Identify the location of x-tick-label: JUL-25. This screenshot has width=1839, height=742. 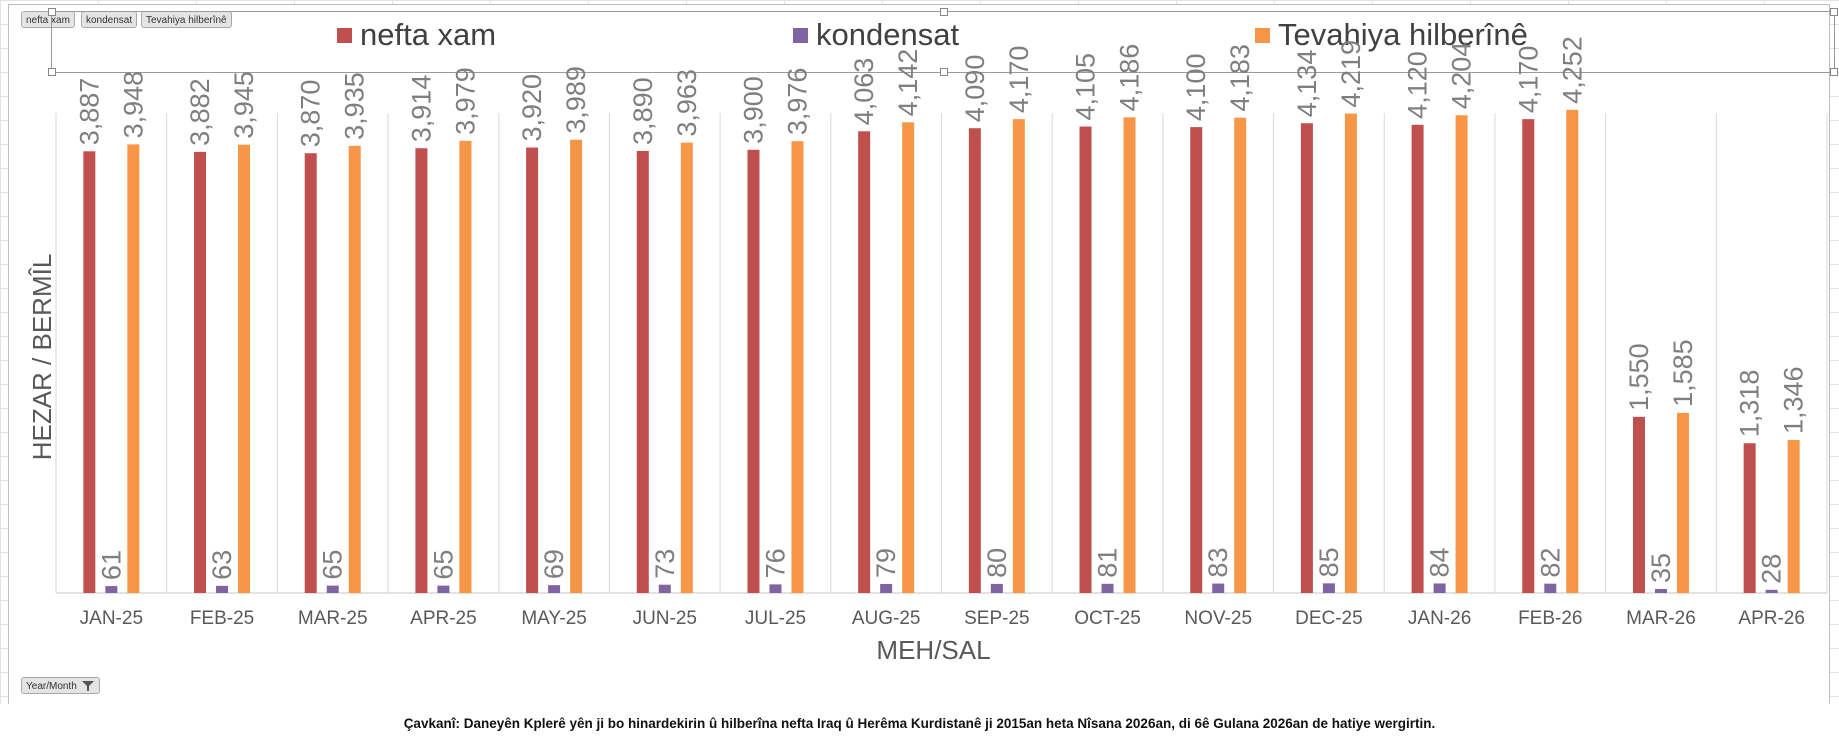
(775, 618).